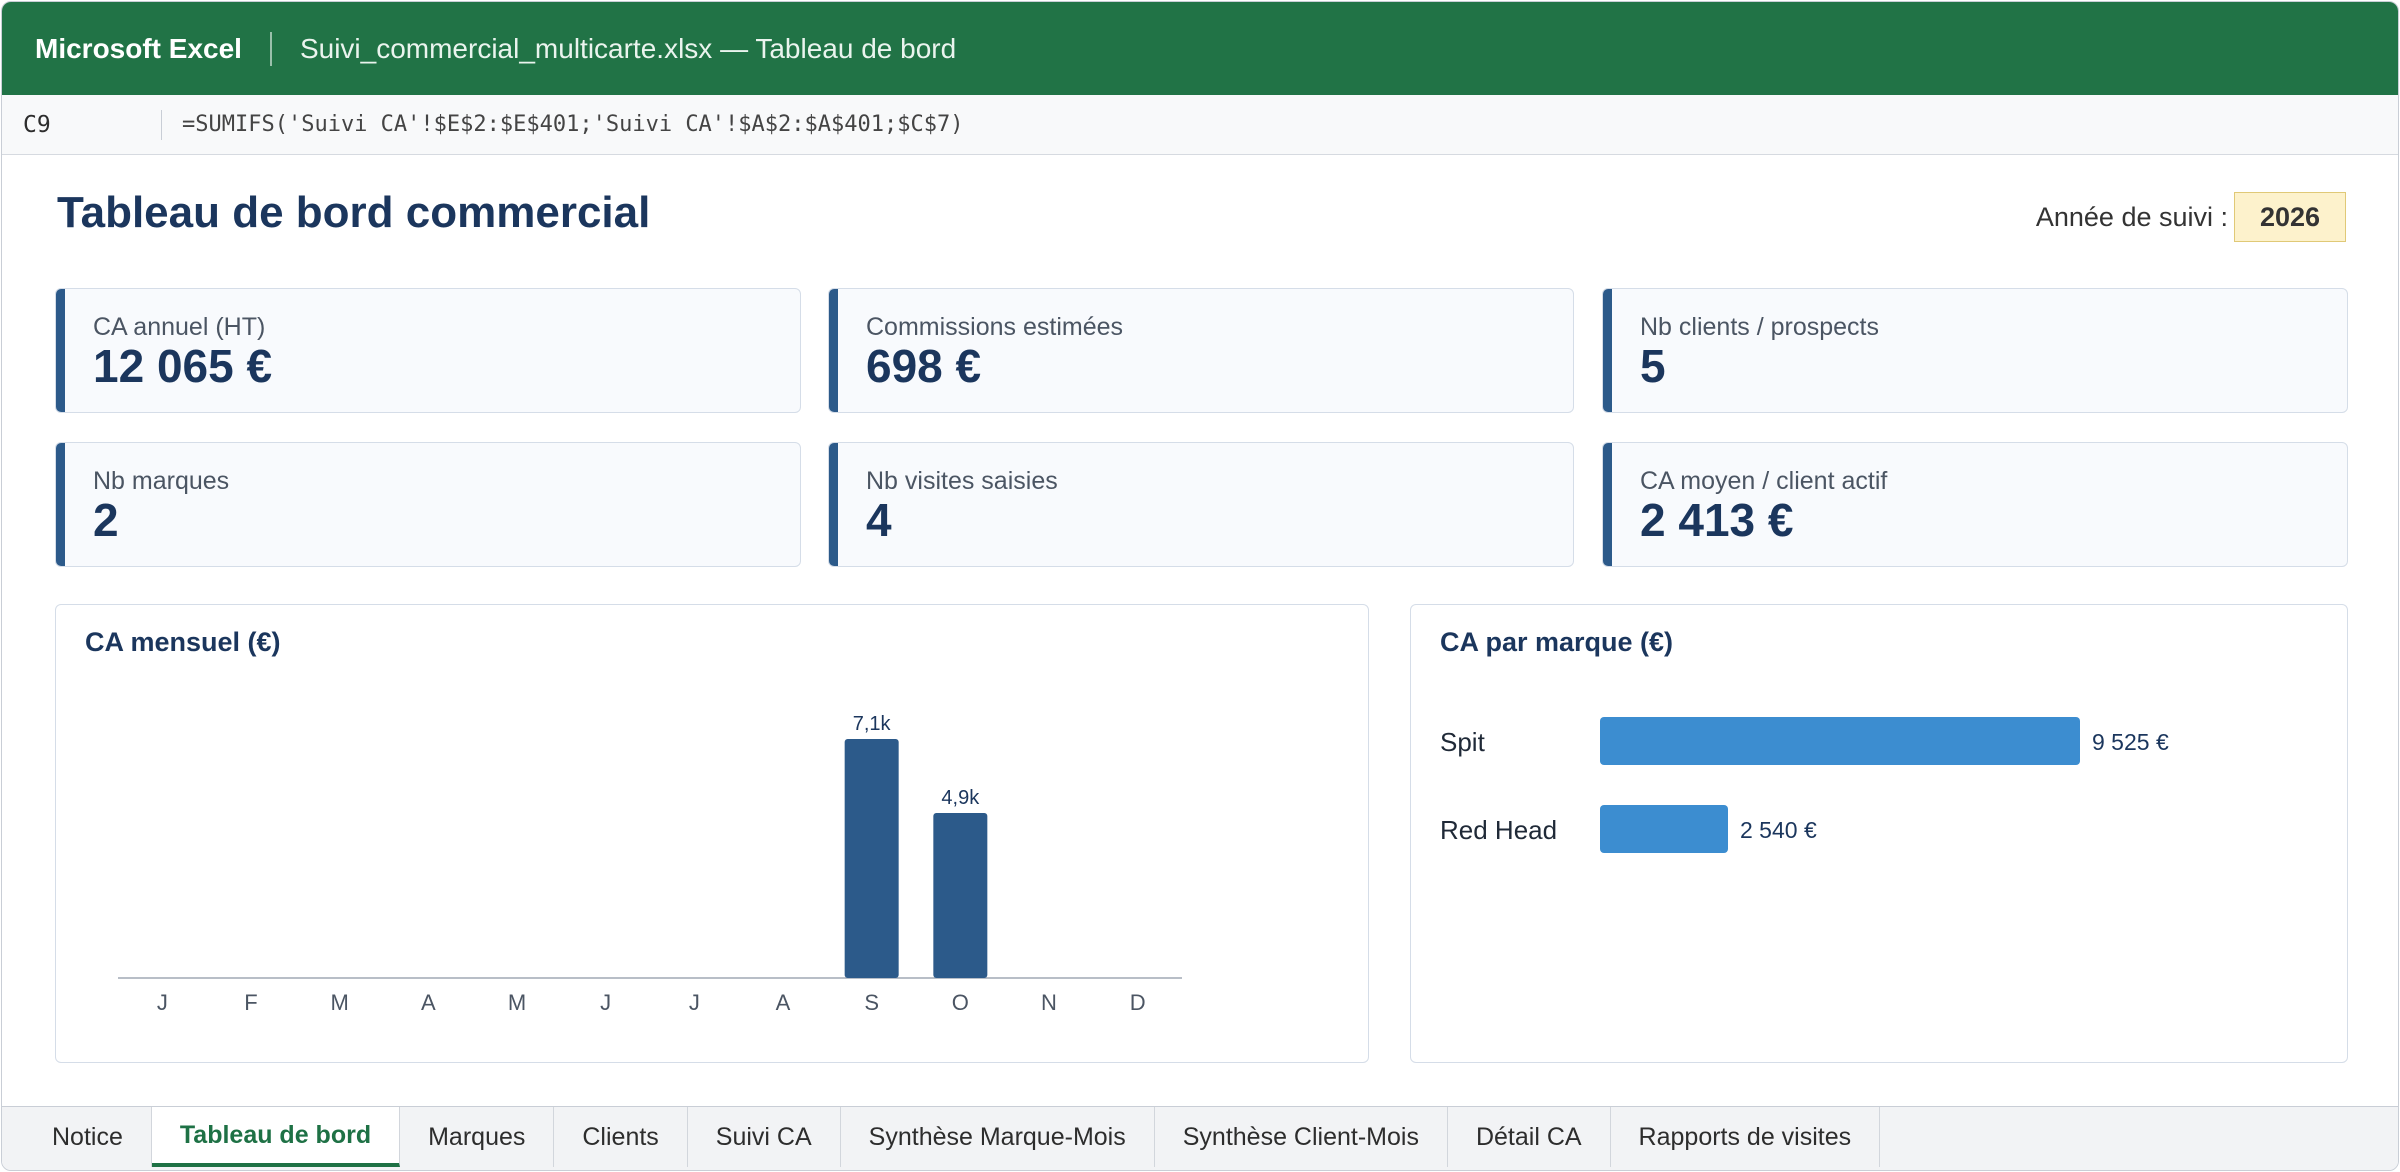 This screenshot has height=1172, width=2400. I want to click on sheet-tab-tableau-de-bord: Tableau de bord, so click(276, 1137).